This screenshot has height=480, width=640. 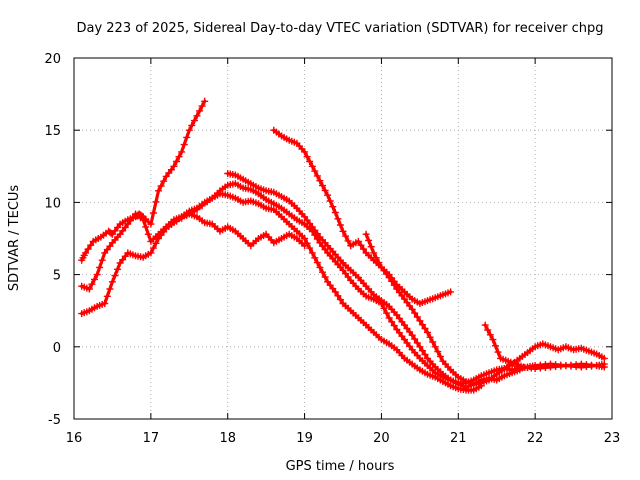 What do you see at coordinates (52, 203) in the screenshot?
I see `y-tick-label: 10` at bounding box center [52, 203].